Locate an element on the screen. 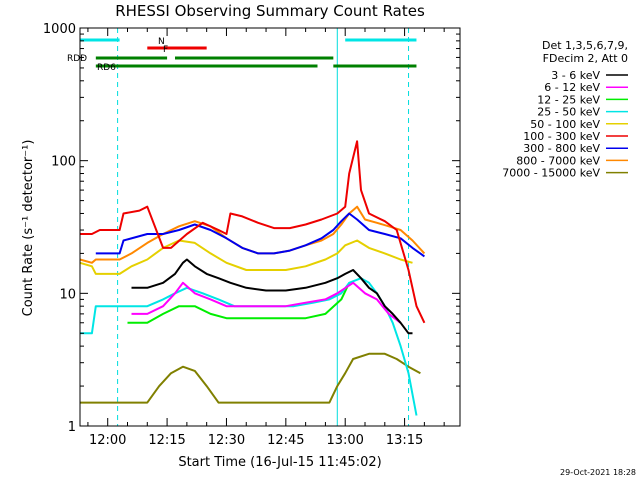 The width and height of the screenshot is (640, 480). y-tick-label: 1000 is located at coordinates (59, 29).